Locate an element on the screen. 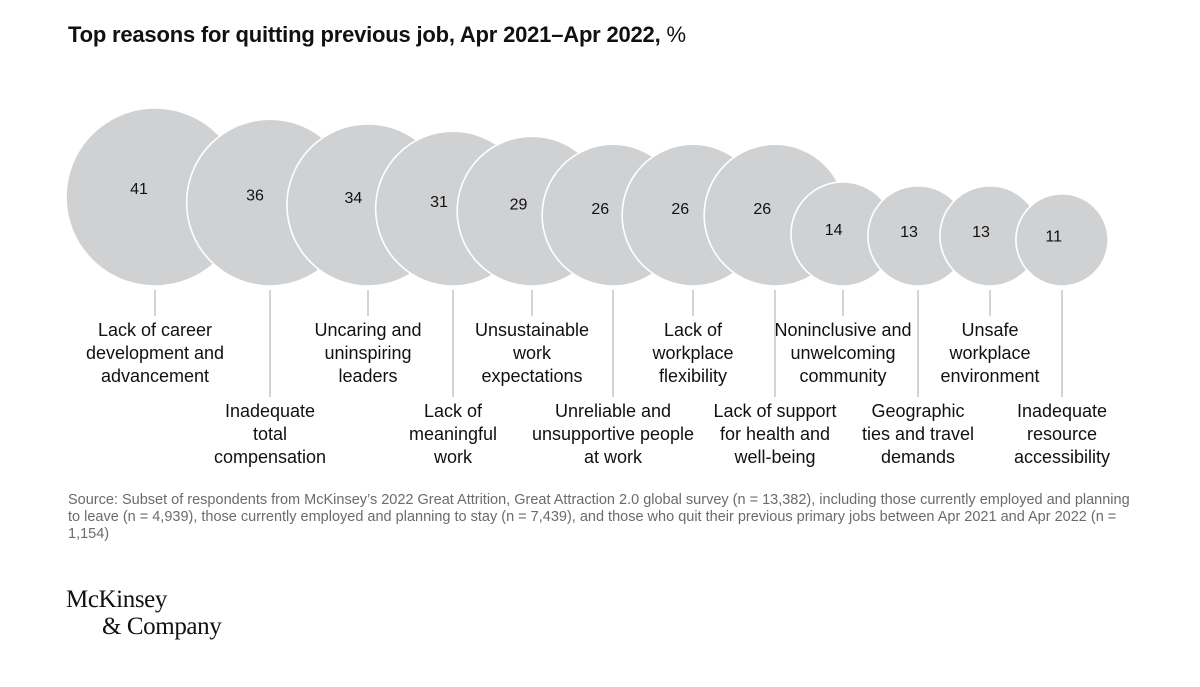 The width and height of the screenshot is (1200, 687). value-label-unreliable-and-unsupportive-people-at-work: 26 is located at coordinates (600, 209).